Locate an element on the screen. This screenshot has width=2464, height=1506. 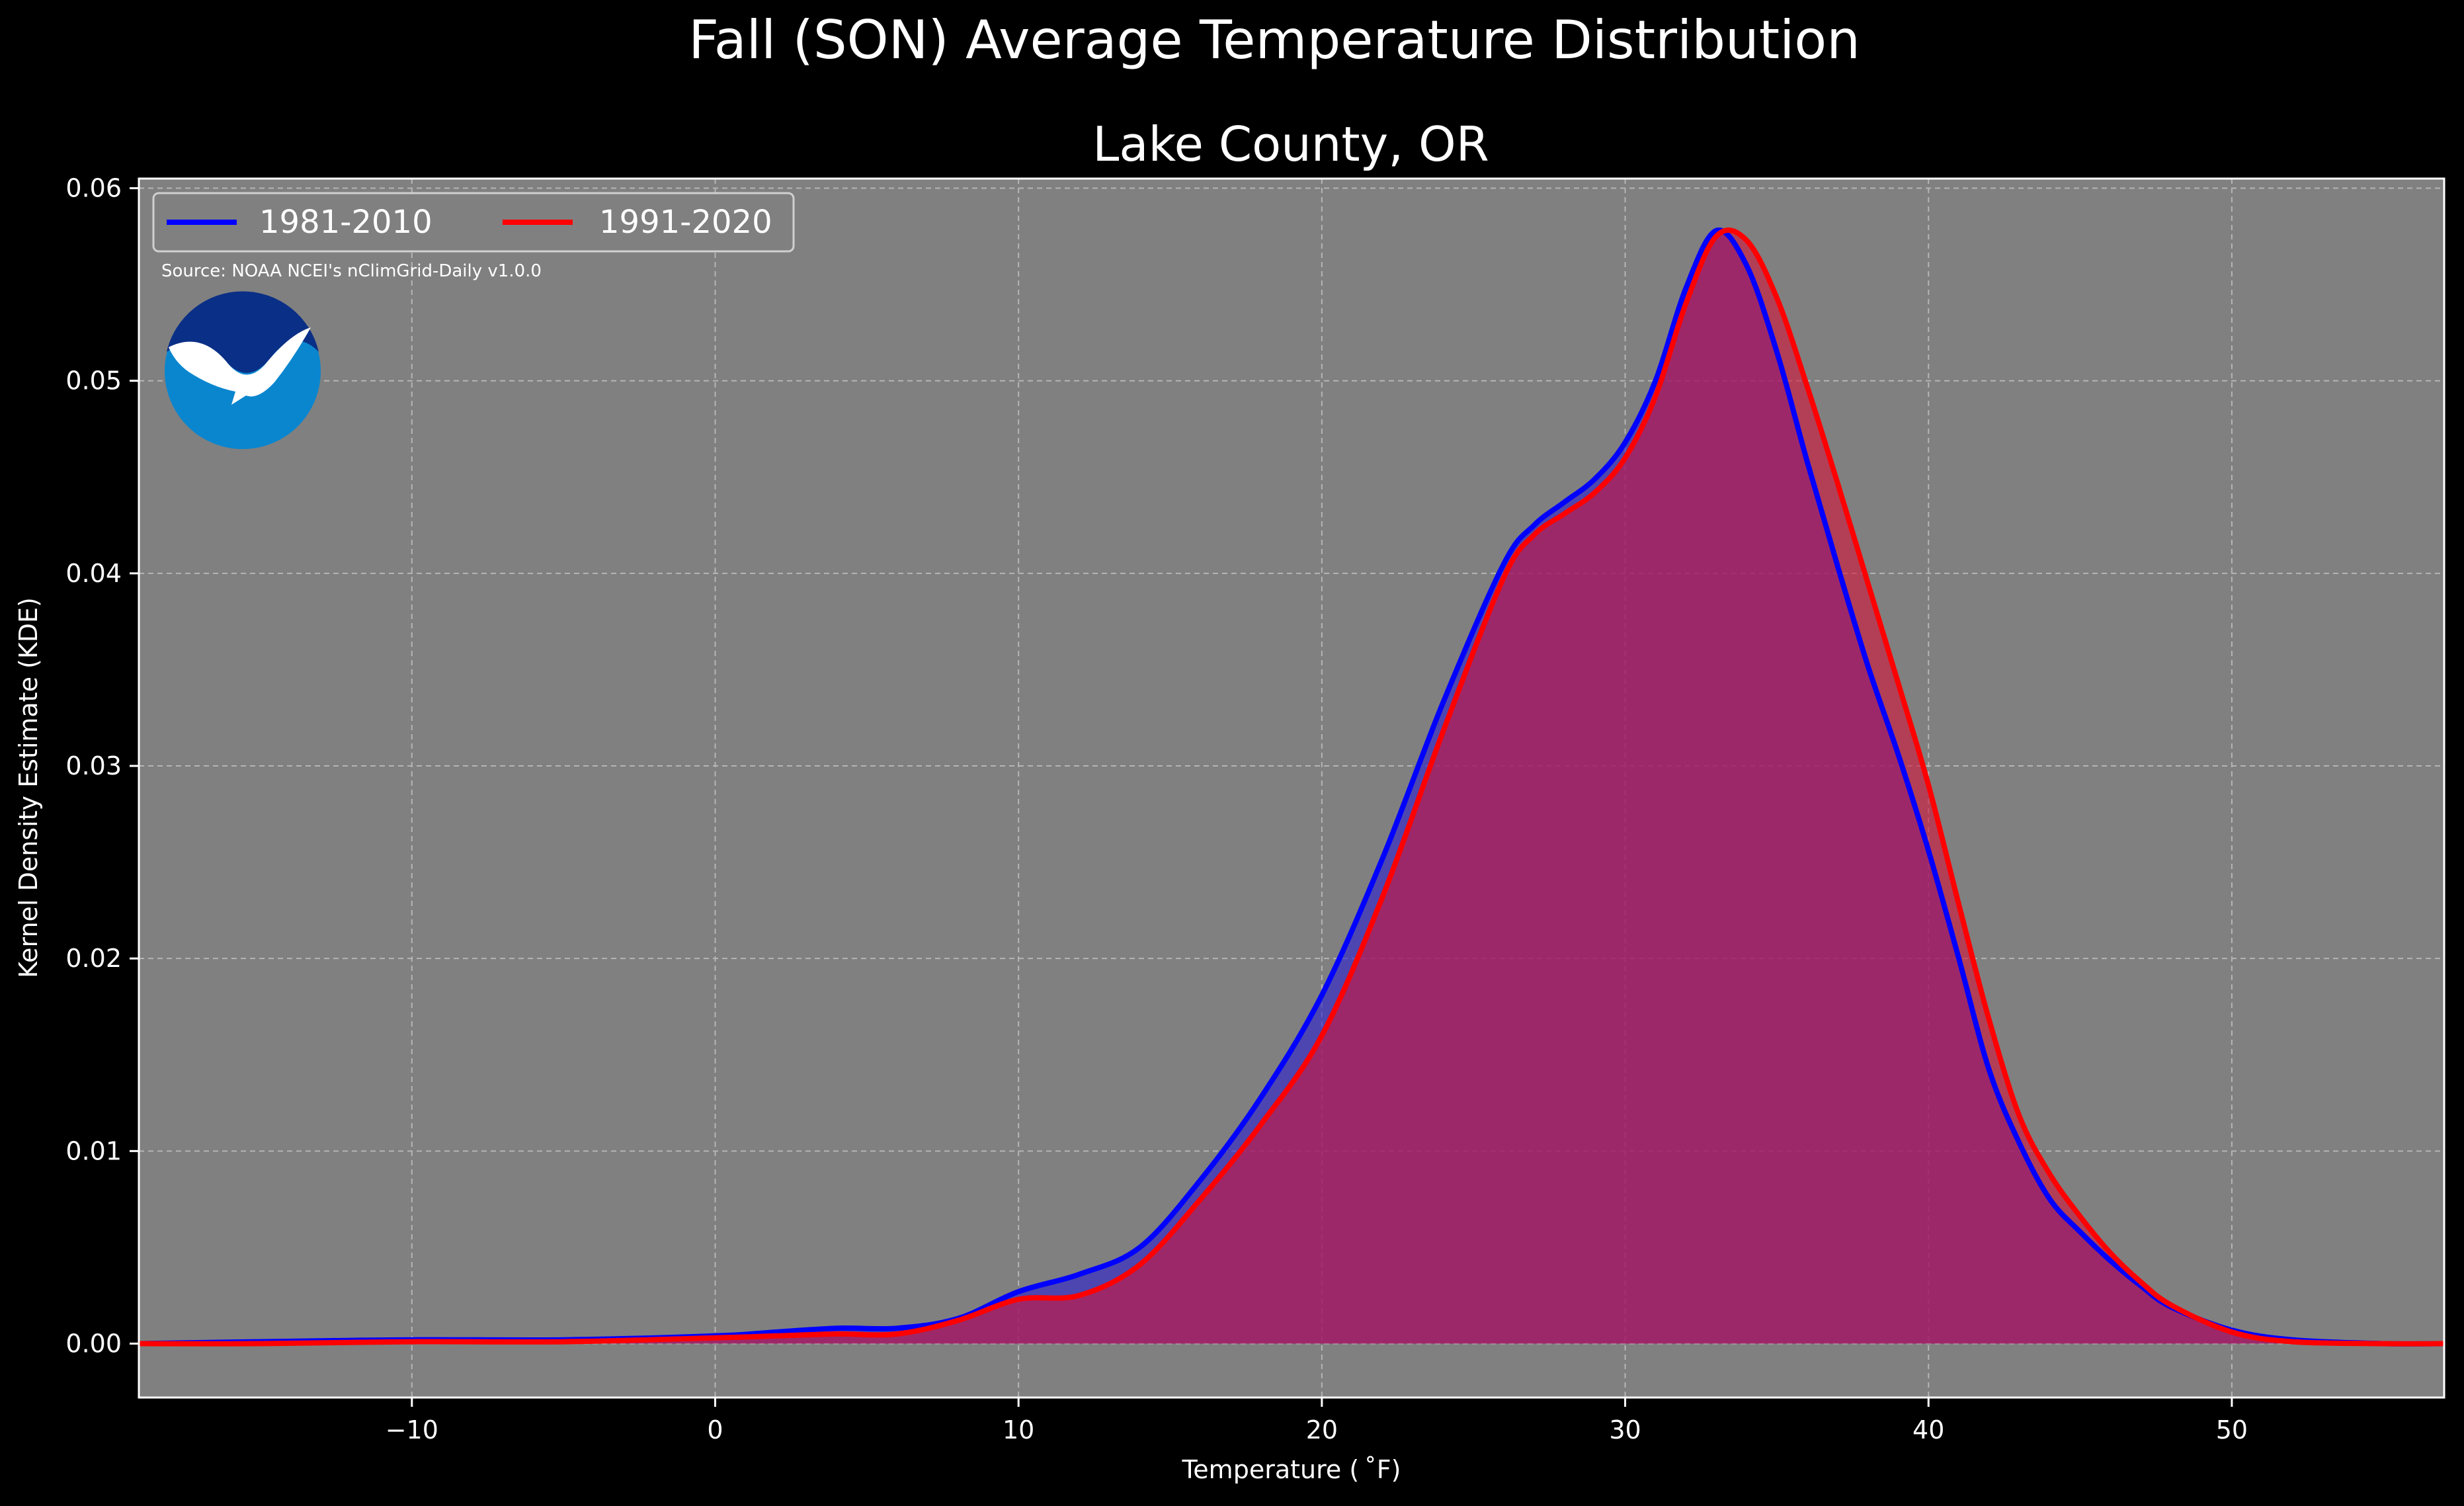
x-tick-label: 20 is located at coordinates (1322, 1429).